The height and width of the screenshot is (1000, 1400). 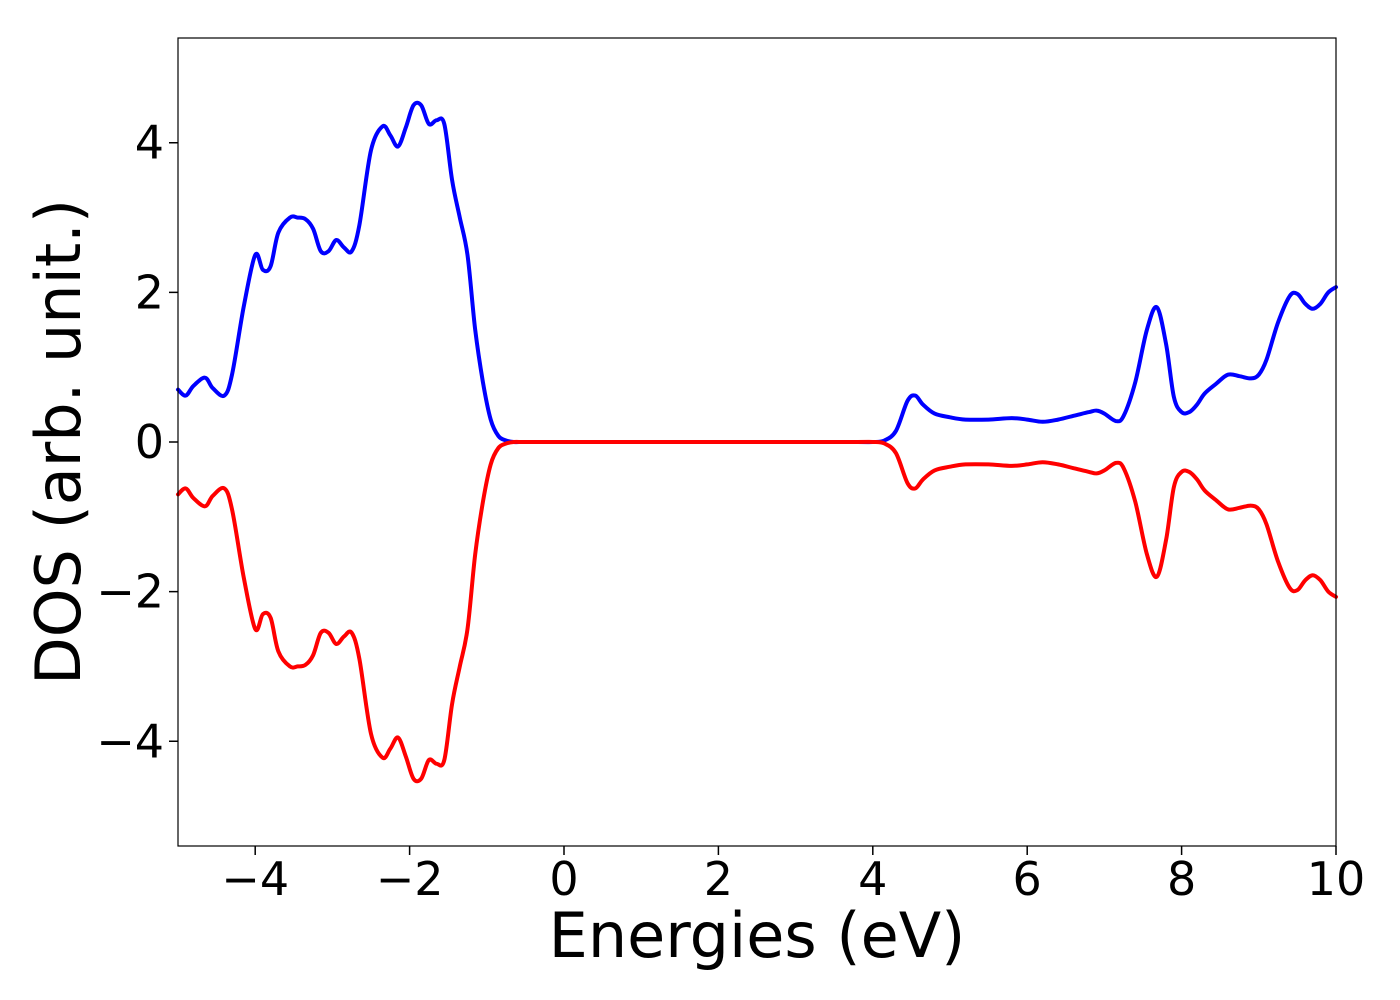 I want to click on y-axis-ticks: −4 −2 0 2 4, so click(x=137, y=442).